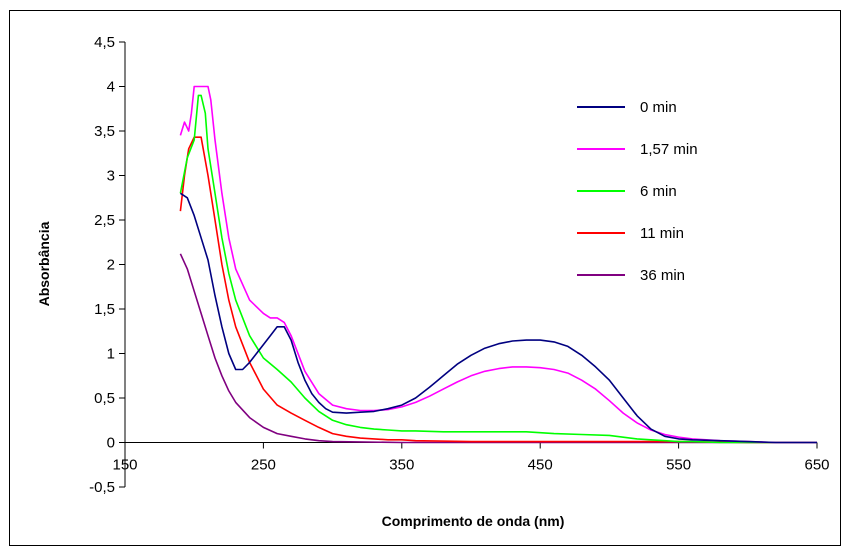 The height and width of the screenshot is (546, 851). What do you see at coordinates (540, 465) in the screenshot?
I see `x-tick-label: 450` at bounding box center [540, 465].